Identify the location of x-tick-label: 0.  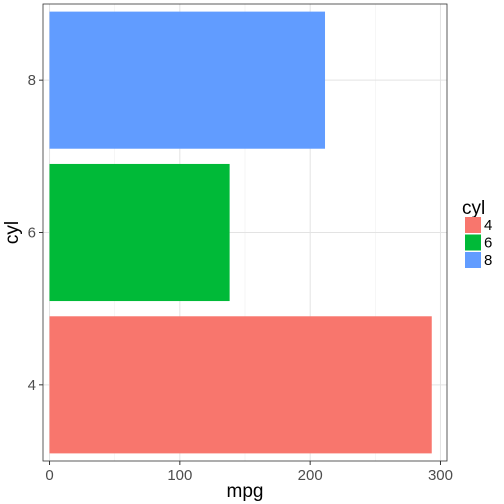
(49, 475).